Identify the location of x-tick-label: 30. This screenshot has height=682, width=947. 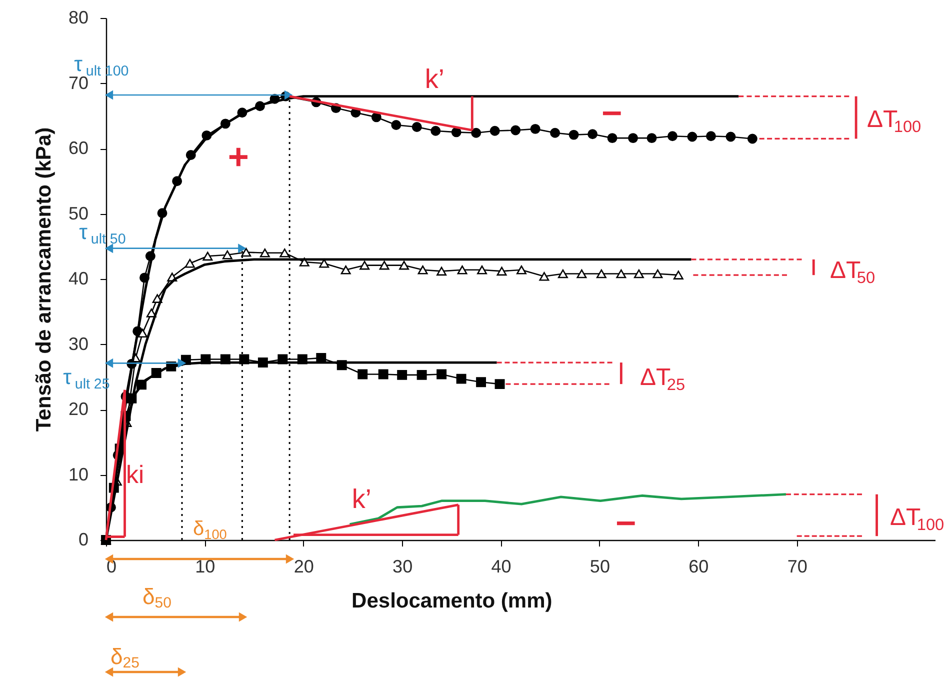
(402, 566).